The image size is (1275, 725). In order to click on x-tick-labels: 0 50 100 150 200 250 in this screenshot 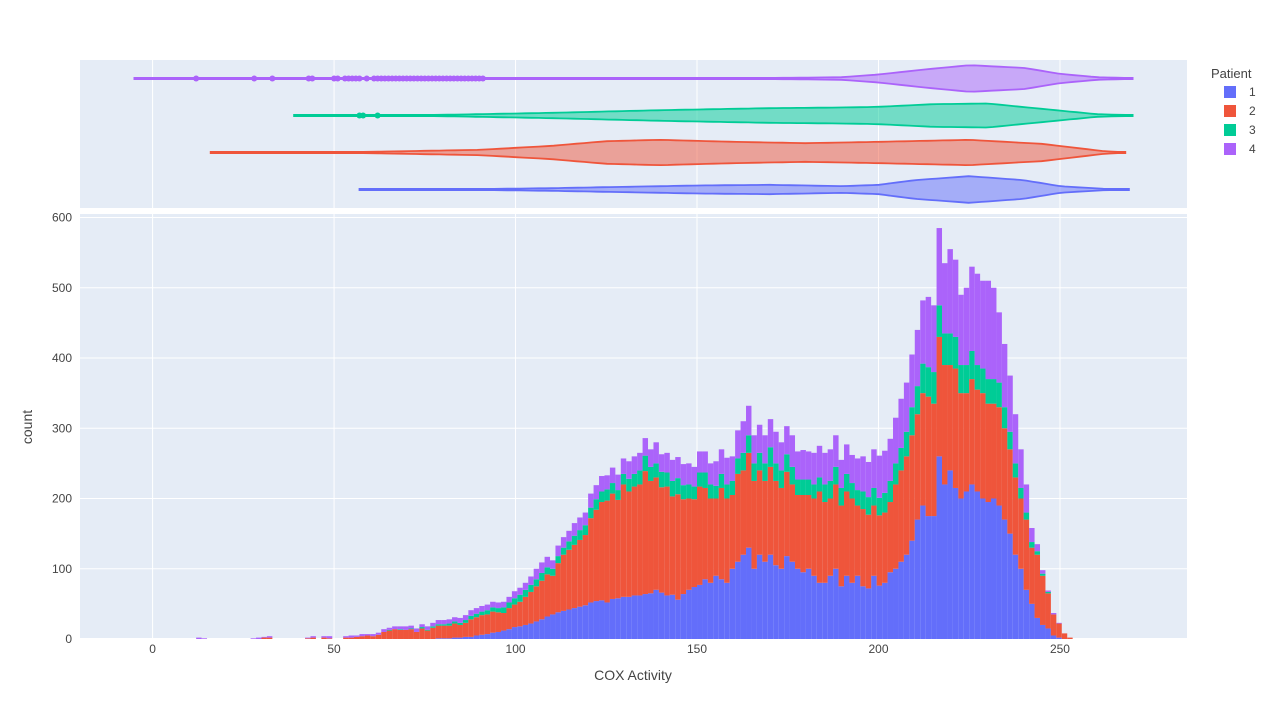, I will do `click(609, 649)`.